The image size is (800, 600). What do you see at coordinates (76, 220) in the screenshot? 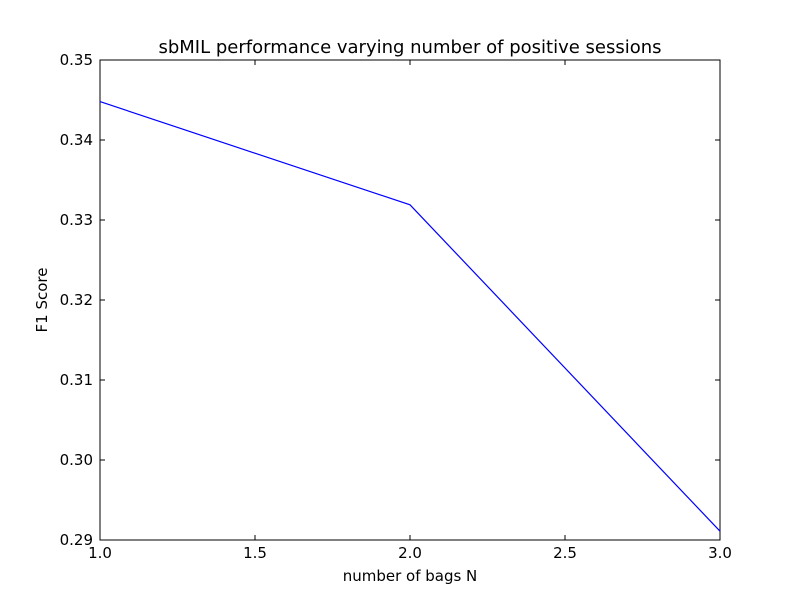
I see `y-tick-label: 0.33` at bounding box center [76, 220].